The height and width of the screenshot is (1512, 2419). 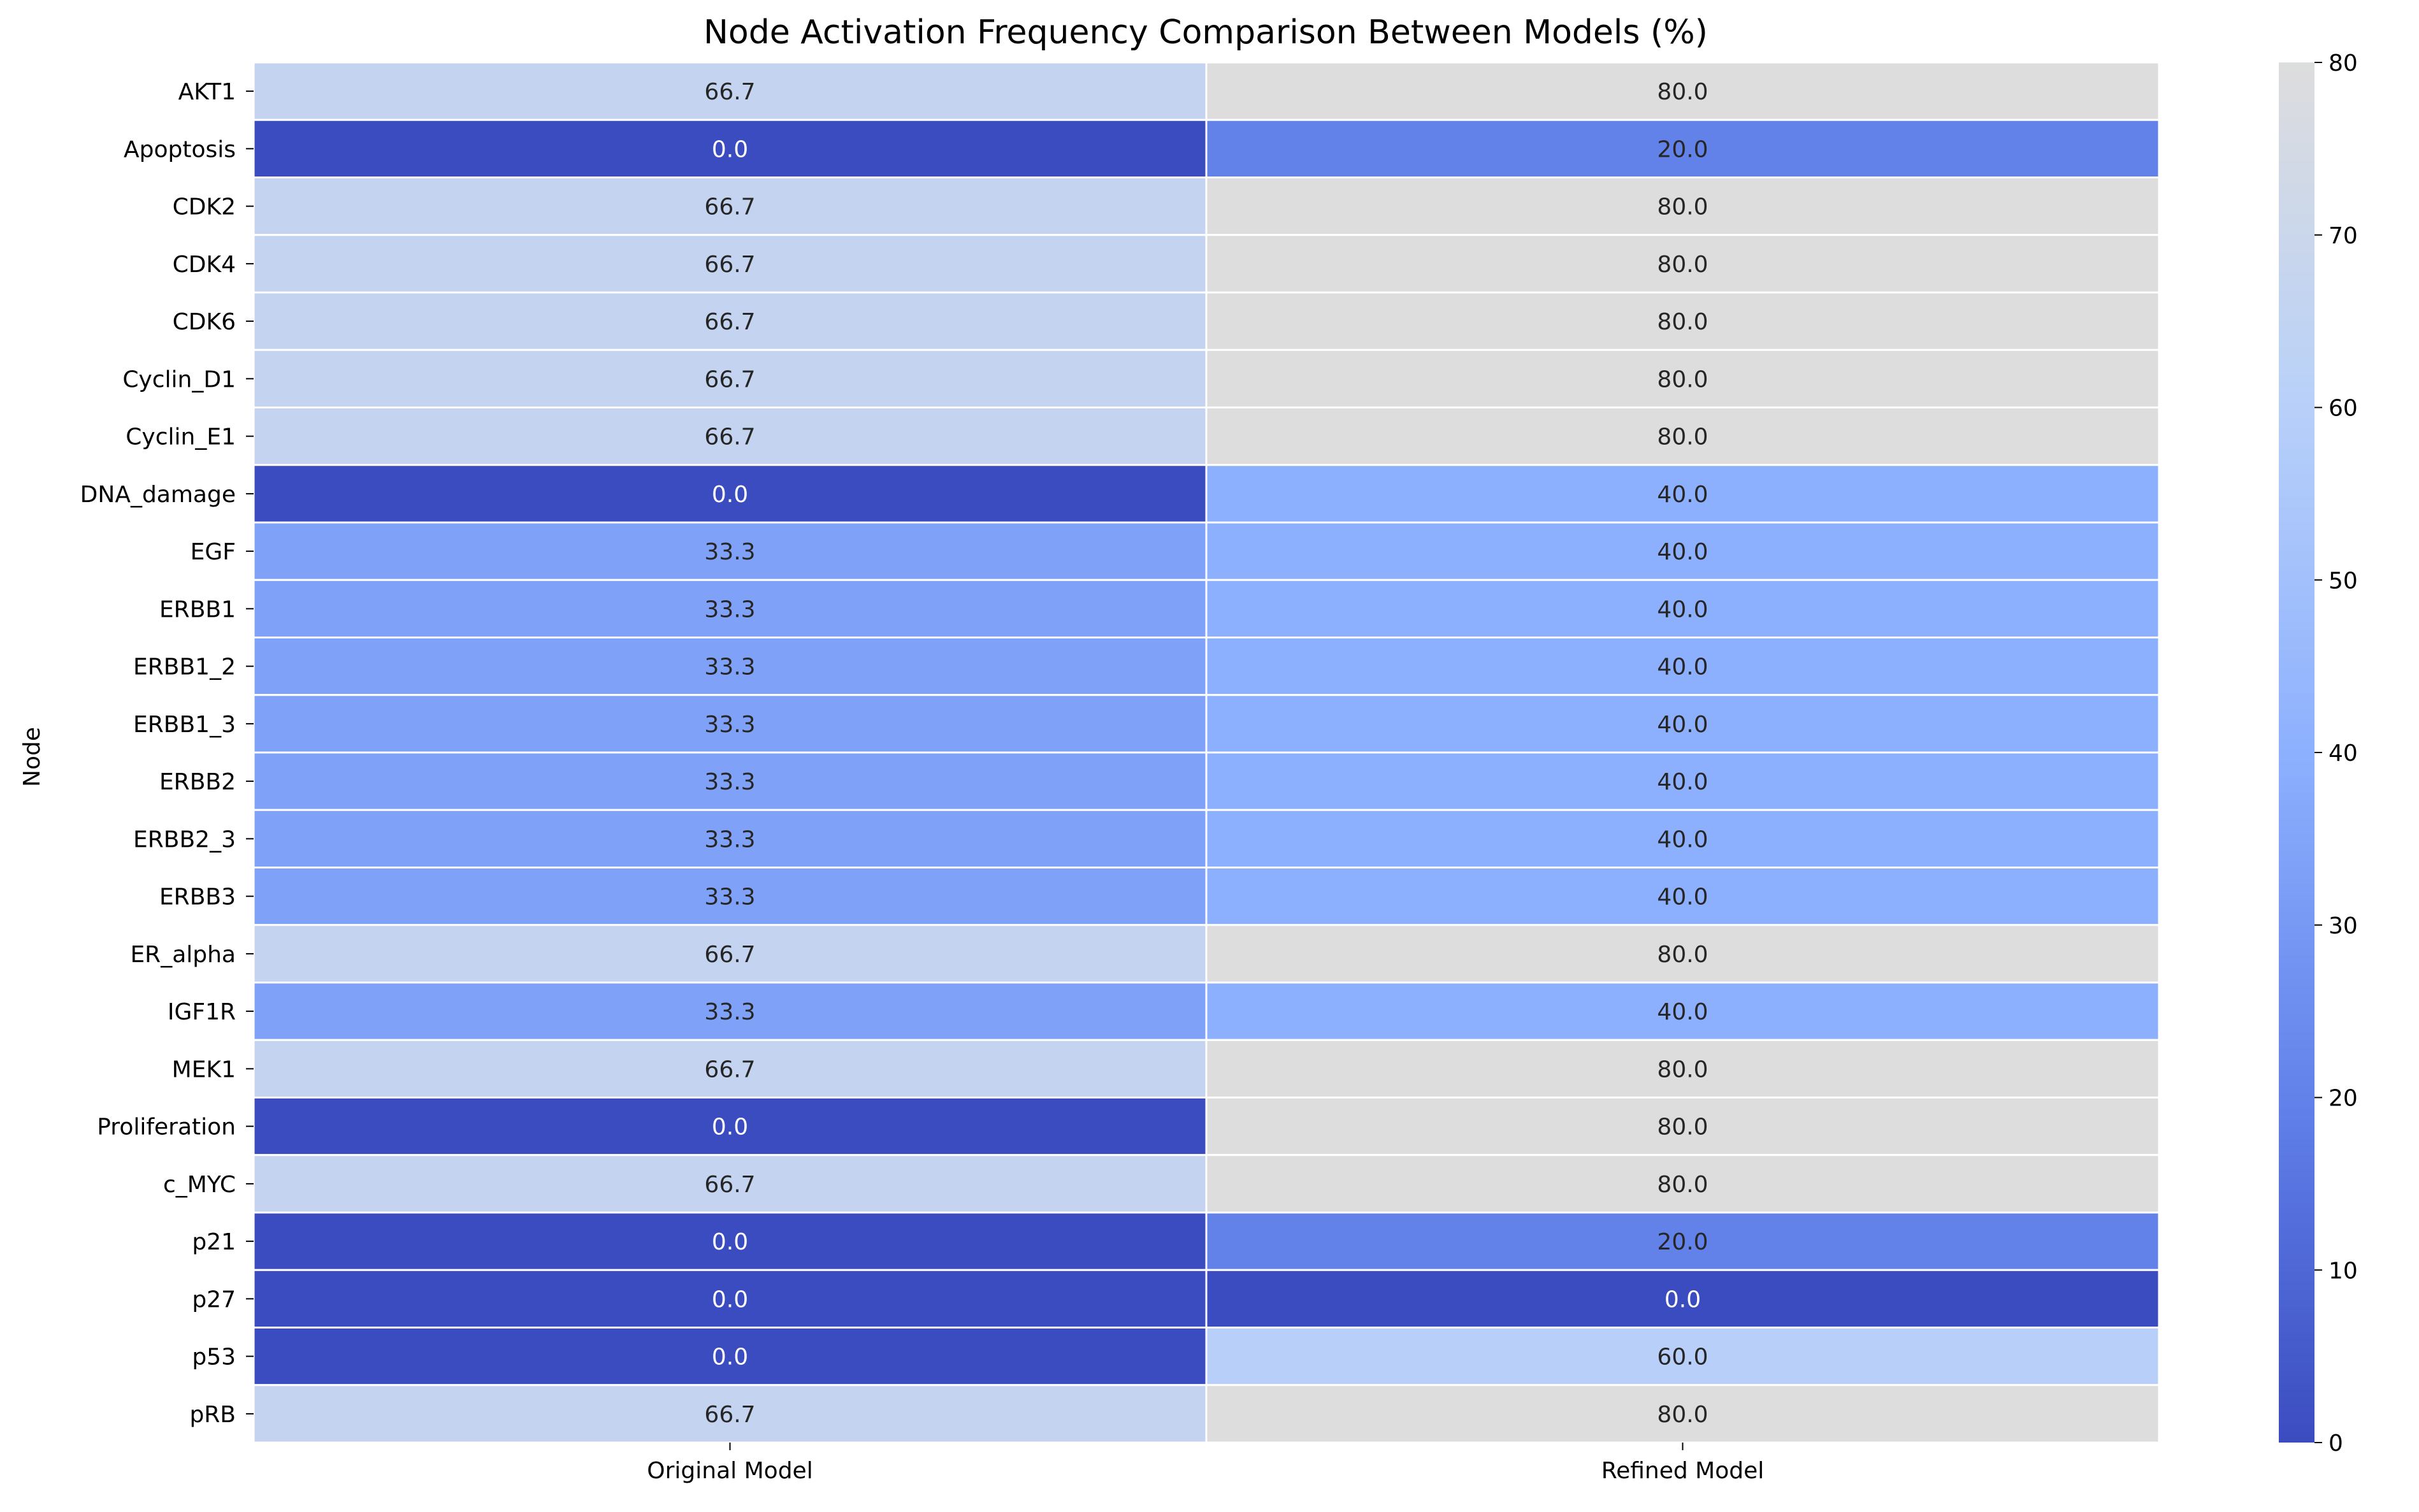 What do you see at coordinates (214, 552) in the screenshot?
I see `y-tick-label: EGF` at bounding box center [214, 552].